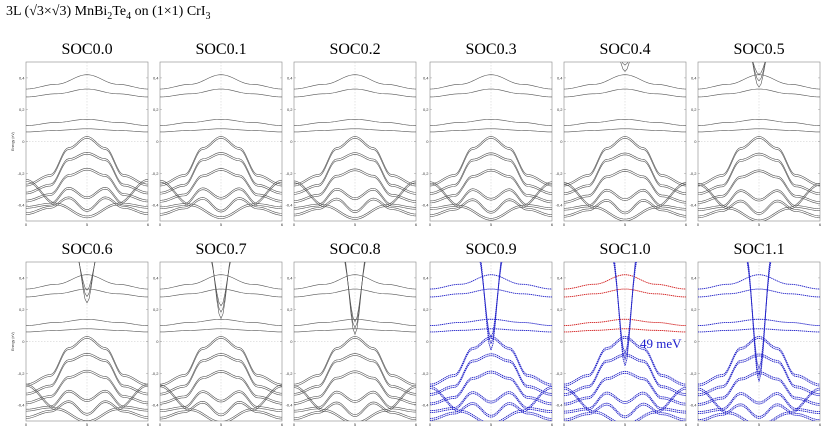  Describe the element at coordinates (490, 49) in the screenshot. I see `panel-title: SOC0.3` at that location.